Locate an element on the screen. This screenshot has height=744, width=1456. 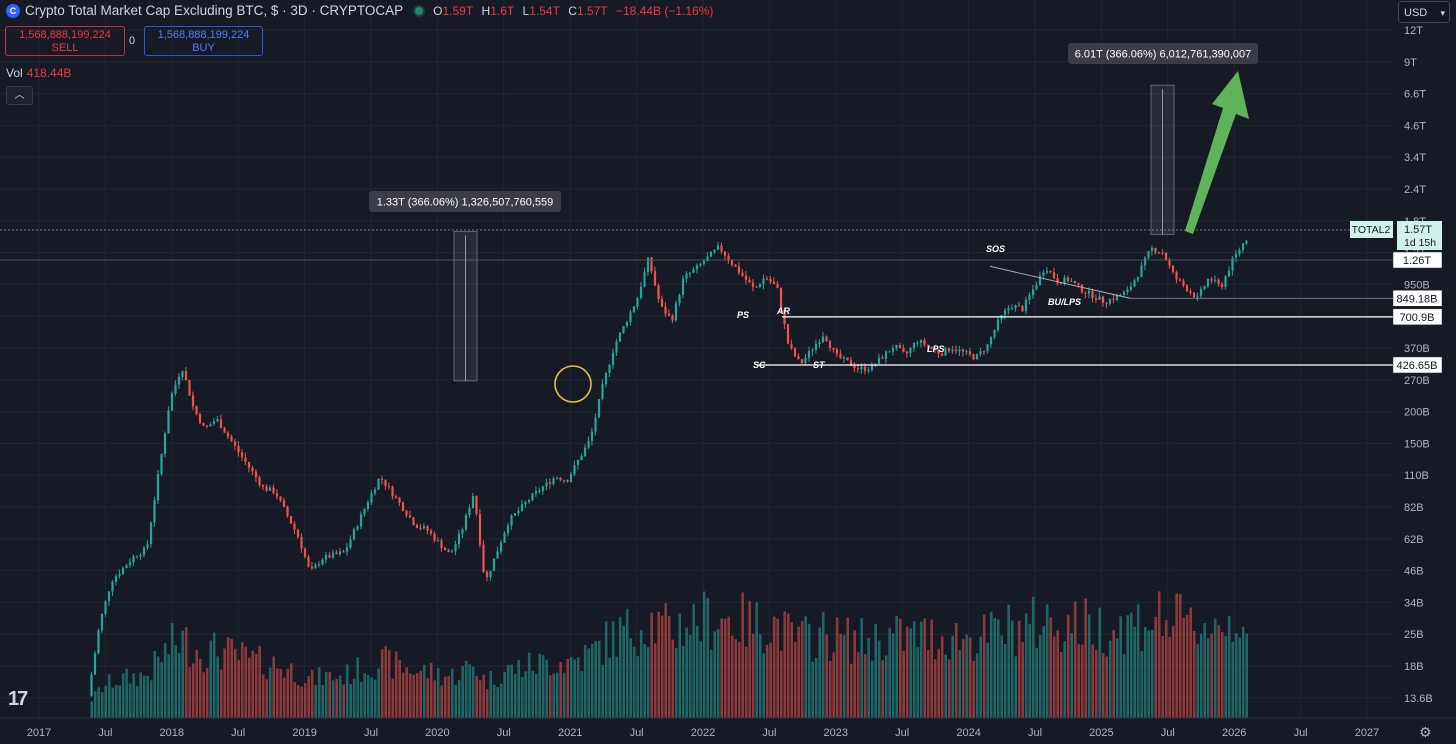
sell-button: 1,568,888,199,224 SELL is located at coordinates (65, 41).